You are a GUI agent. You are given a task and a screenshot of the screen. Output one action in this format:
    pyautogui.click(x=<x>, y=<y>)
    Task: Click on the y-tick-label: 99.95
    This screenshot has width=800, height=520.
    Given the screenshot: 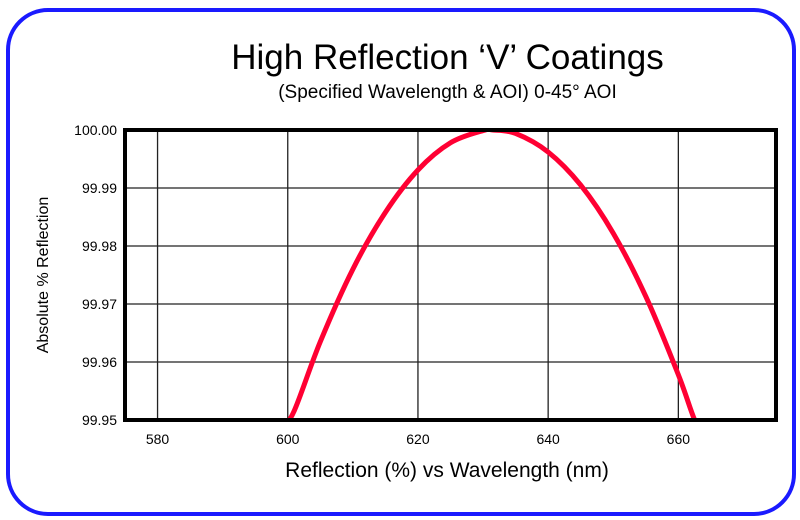 What is the action you would take?
    pyautogui.click(x=99, y=420)
    